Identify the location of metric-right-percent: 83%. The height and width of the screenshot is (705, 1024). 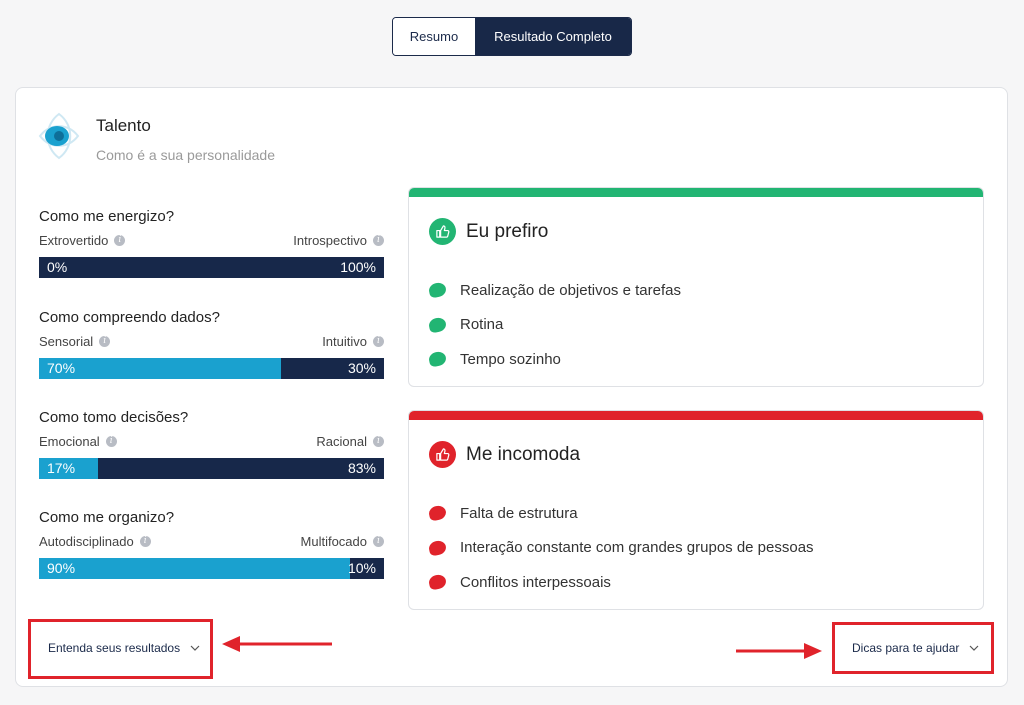
(361, 468).